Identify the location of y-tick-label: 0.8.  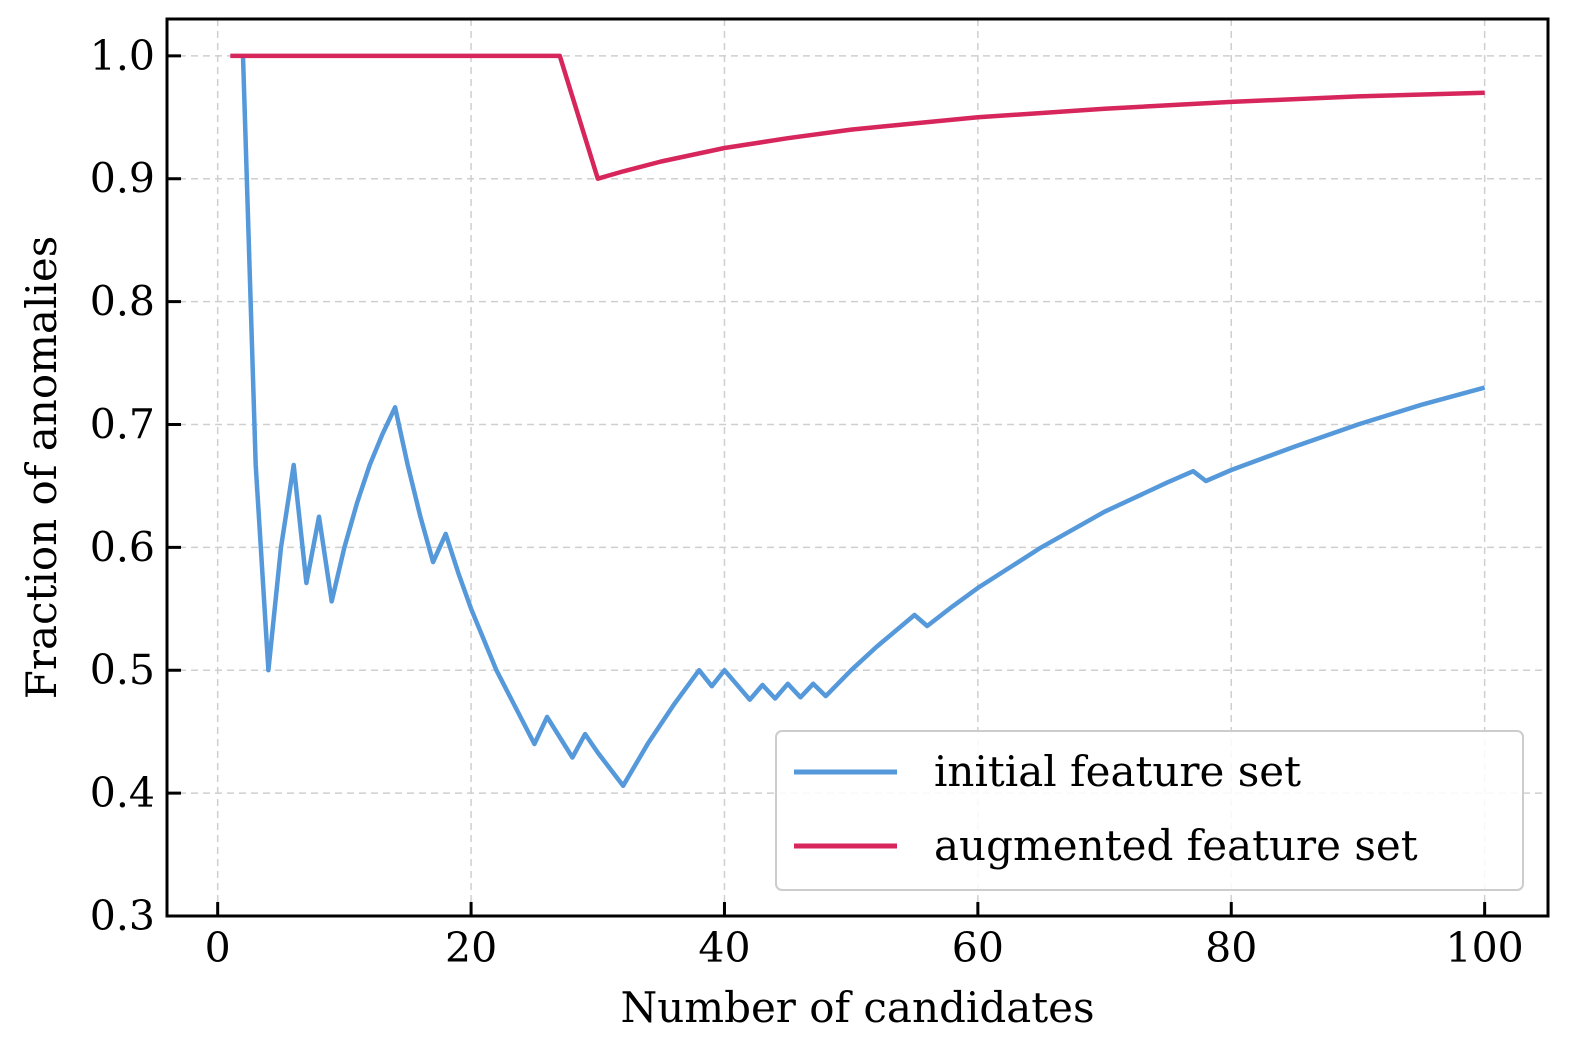
(122, 302).